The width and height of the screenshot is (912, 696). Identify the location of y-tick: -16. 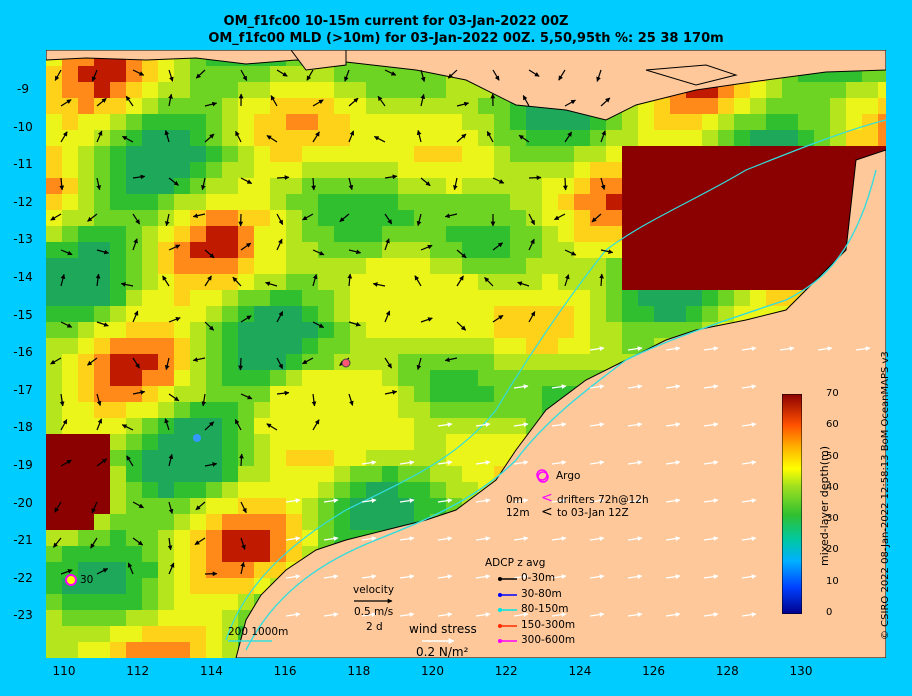
(23, 352).